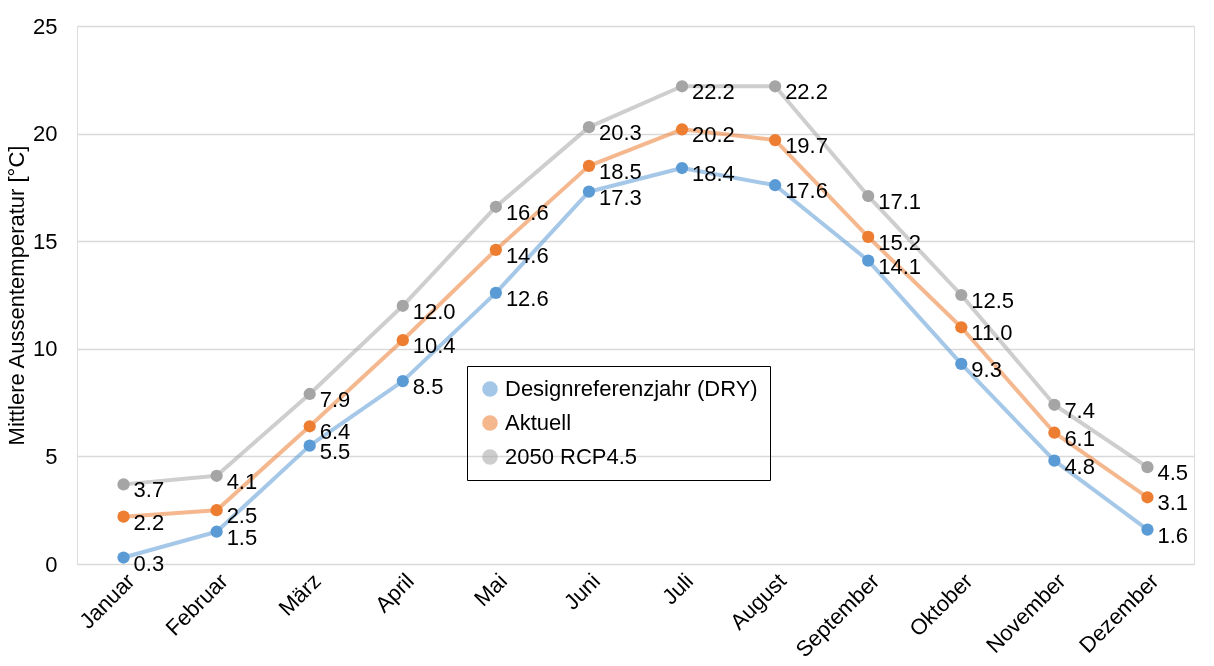 This screenshot has height=666, width=1214. What do you see at coordinates (620, 171) in the screenshot?
I see `data-label: 18.5` at bounding box center [620, 171].